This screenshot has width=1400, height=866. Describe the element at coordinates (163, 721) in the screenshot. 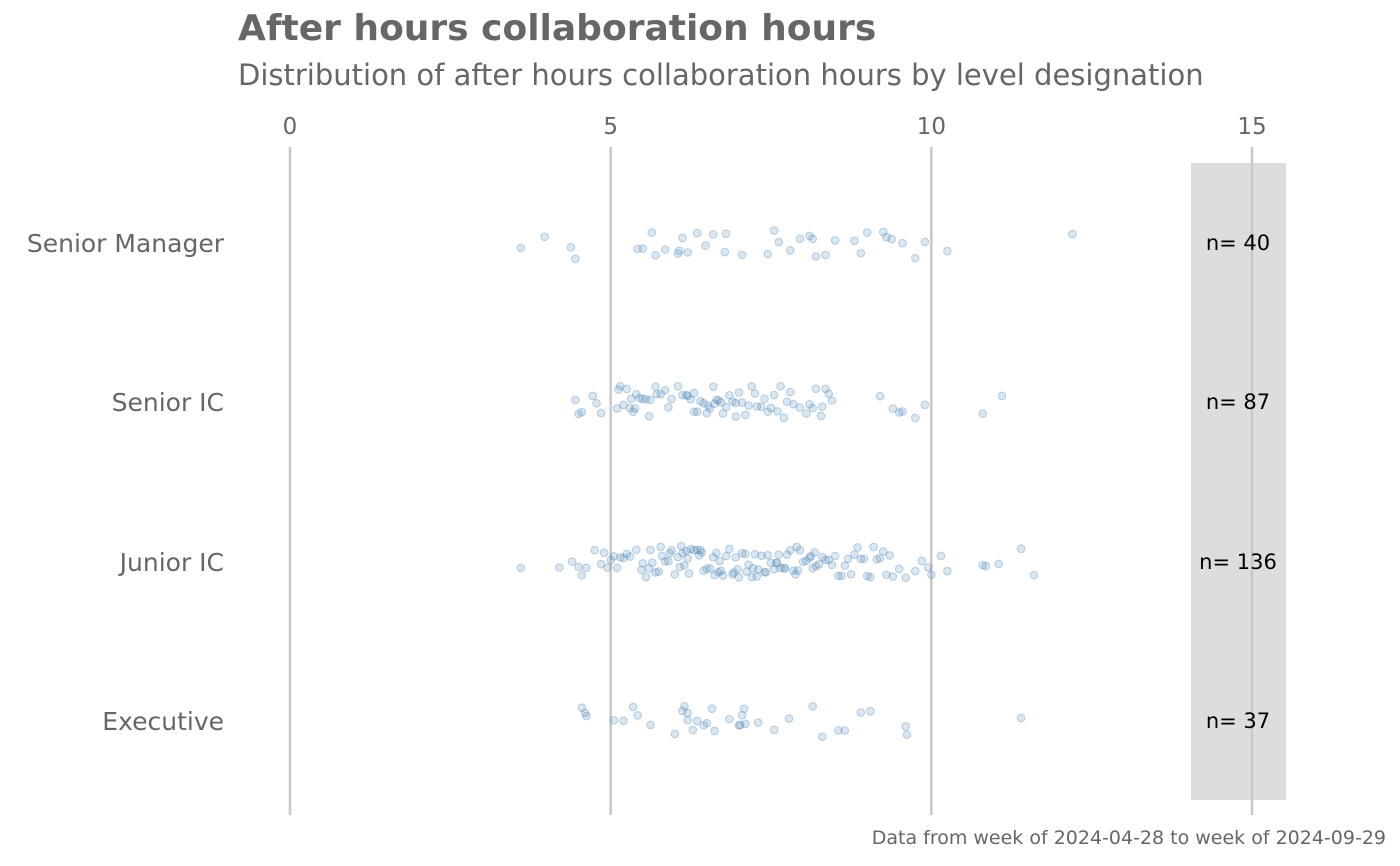

I see `category-label: Executive` at that location.